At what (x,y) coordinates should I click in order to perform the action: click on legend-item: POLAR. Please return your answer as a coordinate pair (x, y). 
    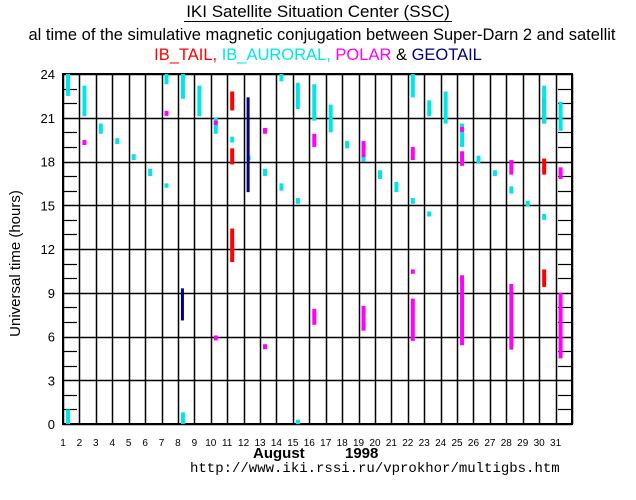
    Looking at the image, I should click on (361, 55).